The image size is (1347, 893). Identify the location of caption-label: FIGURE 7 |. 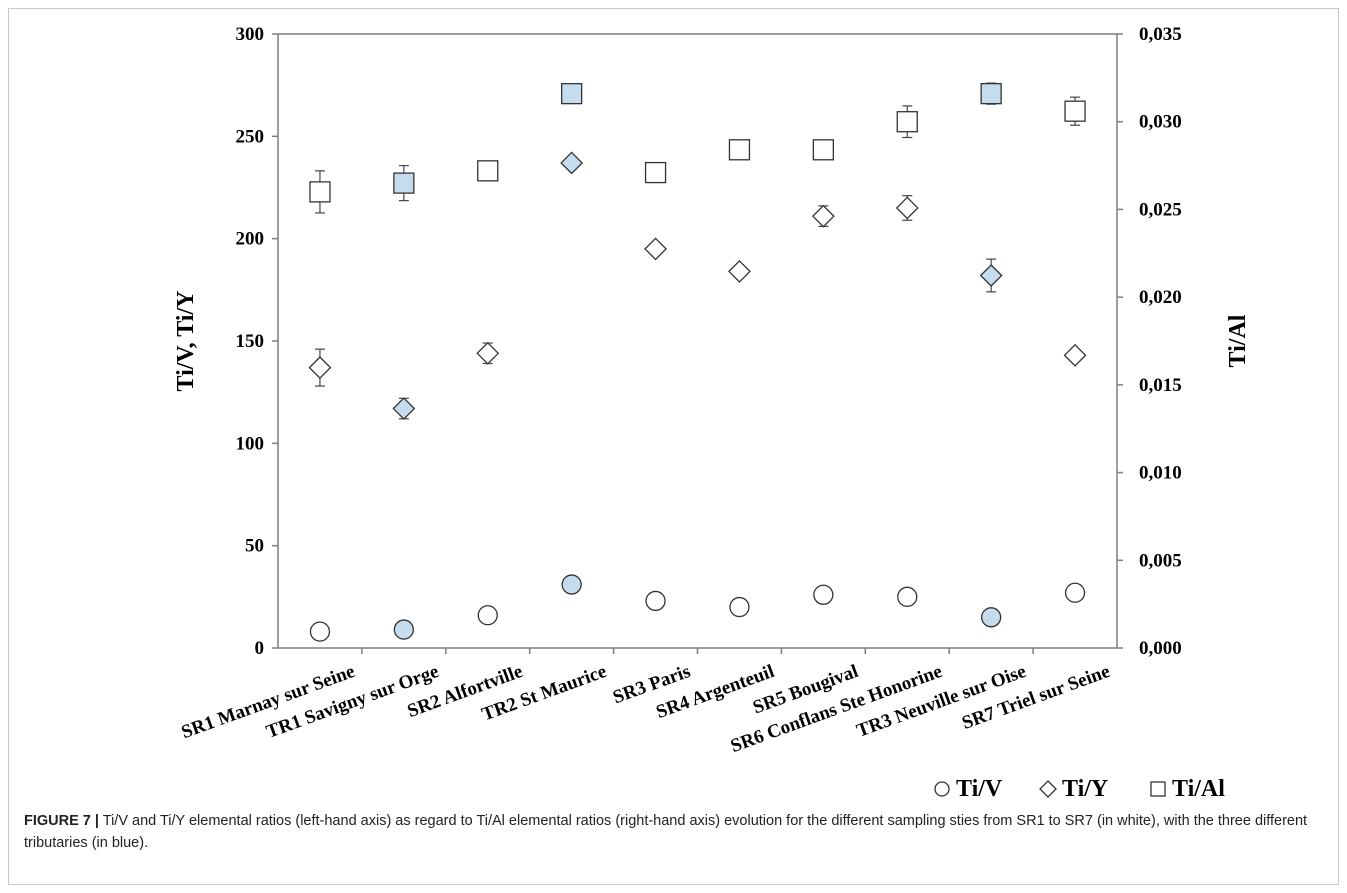
(61, 821).